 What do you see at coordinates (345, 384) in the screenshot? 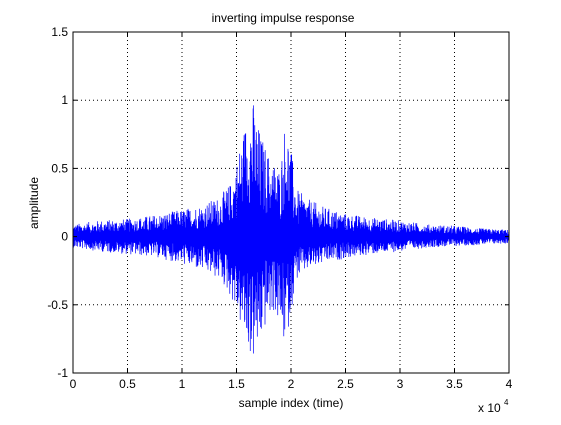
I see `x-tick-label: 2.5` at bounding box center [345, 384].